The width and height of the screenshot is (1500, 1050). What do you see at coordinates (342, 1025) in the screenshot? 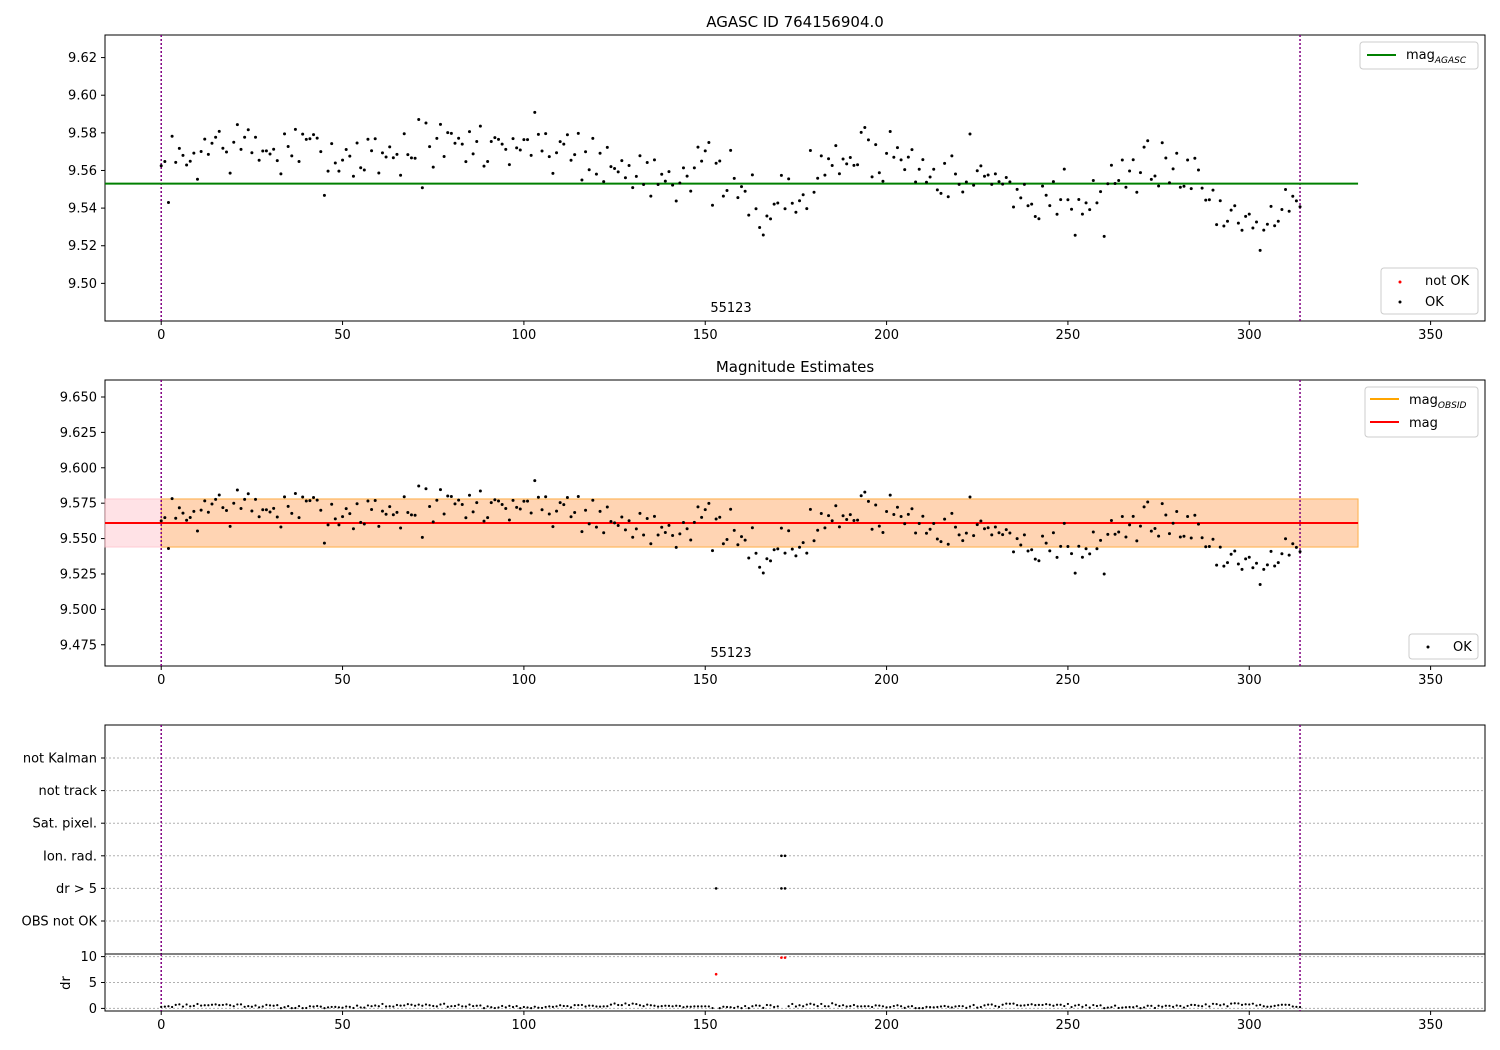
I see `x-tick-label: 50` at bounding box center [342, 1025].